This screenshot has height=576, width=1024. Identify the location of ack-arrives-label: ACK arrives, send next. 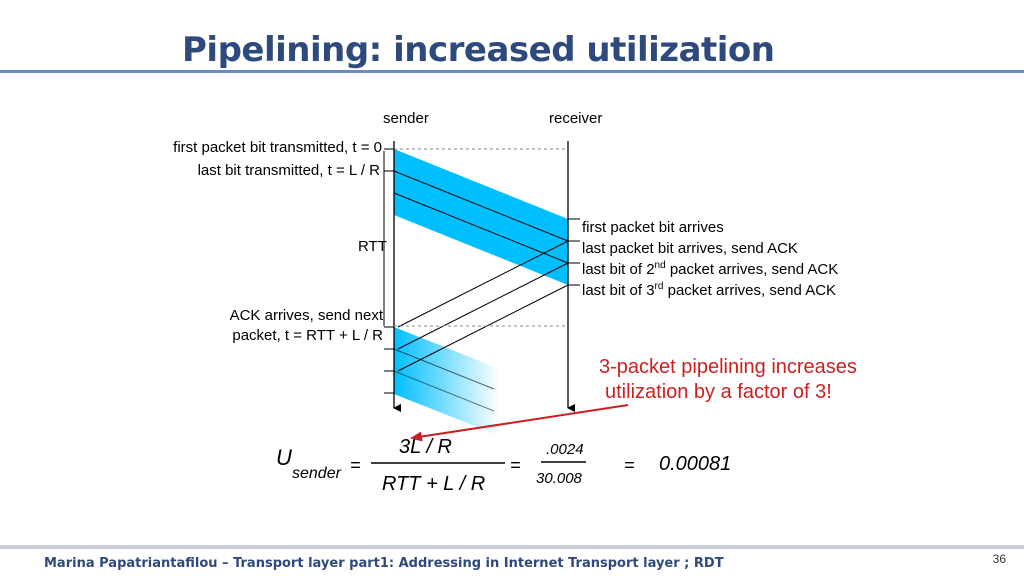
(307, 315).